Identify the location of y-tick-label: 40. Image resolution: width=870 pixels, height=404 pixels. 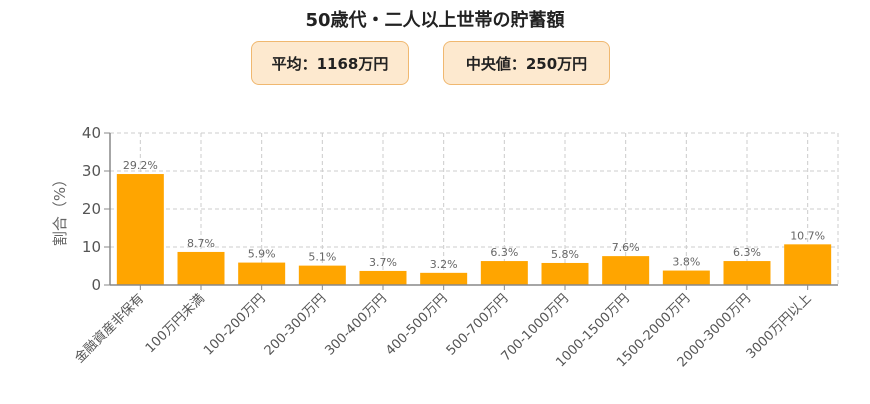
(91, 133).